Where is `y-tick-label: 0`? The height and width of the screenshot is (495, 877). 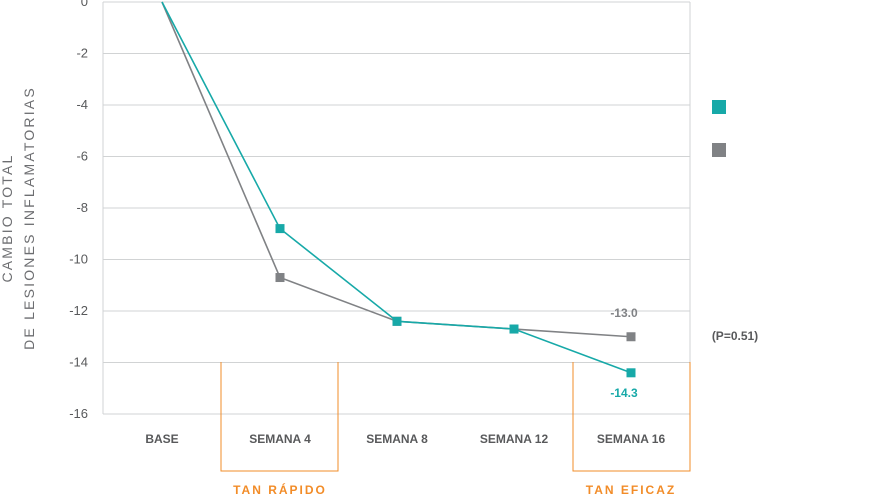 y-tick-label: 0 is located at coordinates (84, 4).